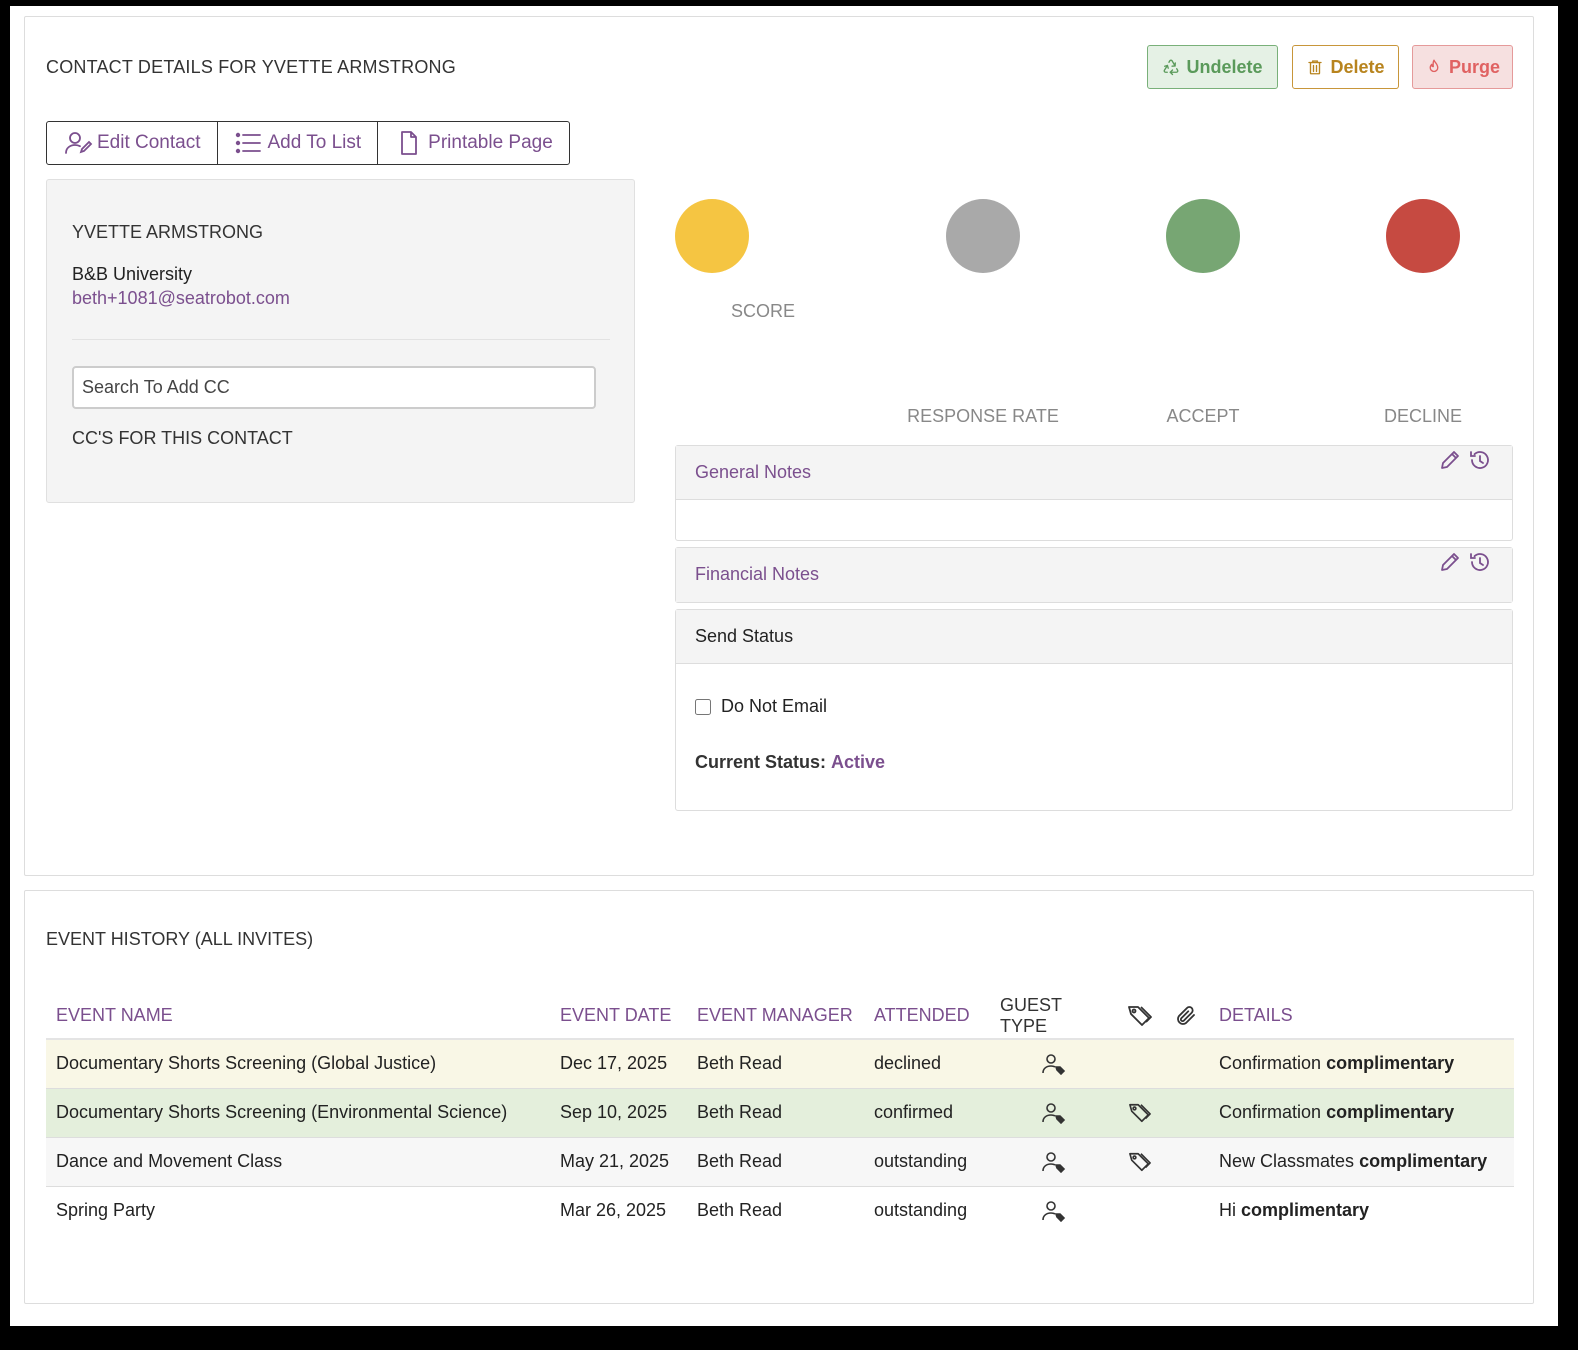 The image size is (1578, 1350). I want to click on response-rate-label: RESPONSE RATE, so click(983, 416).